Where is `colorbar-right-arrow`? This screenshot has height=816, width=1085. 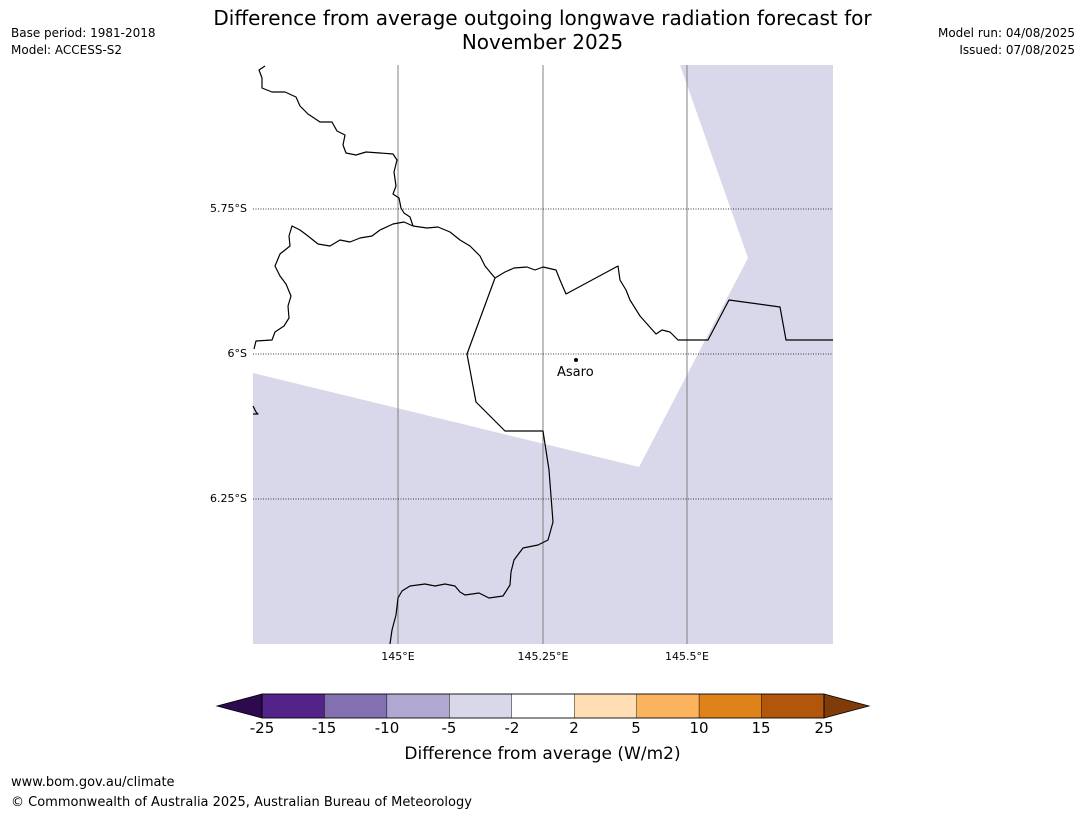
colorbar-right-arrow is located at coordinates (847, 706).